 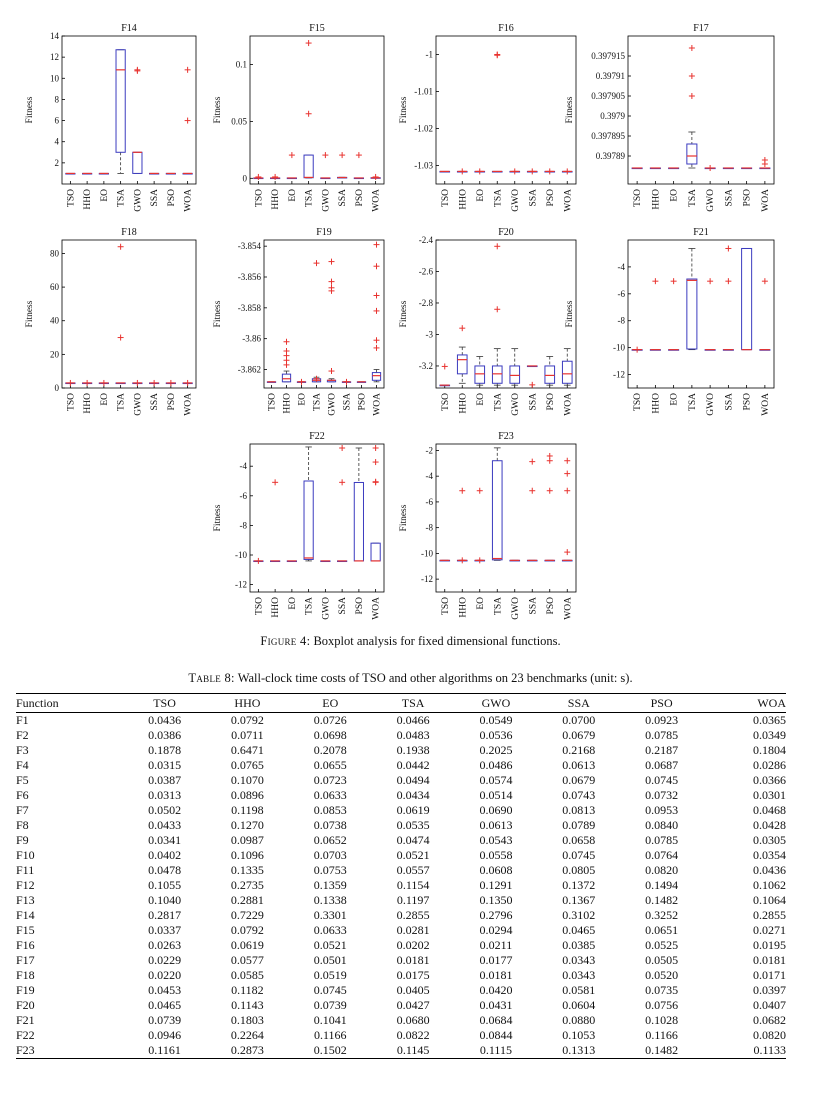 What do you see at coordinates (247, 795) in the screenshot?
I see `time-cell: 0.0896` at bounding box center [247, 795].